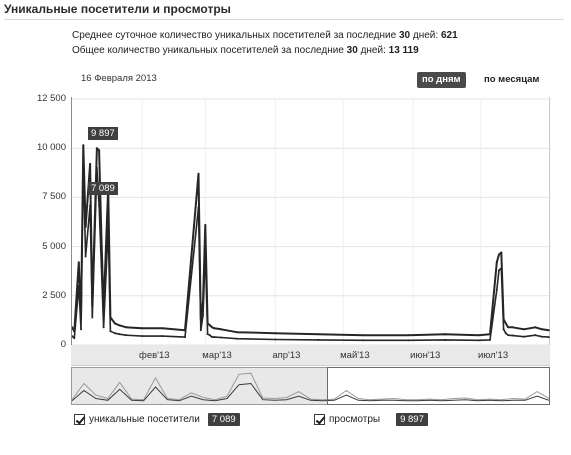 The width and height of the screenshot is (571, 455). Describe the element at coordinates (355, 419) in the screenshot. I see `views-label: просмотры` at that location.